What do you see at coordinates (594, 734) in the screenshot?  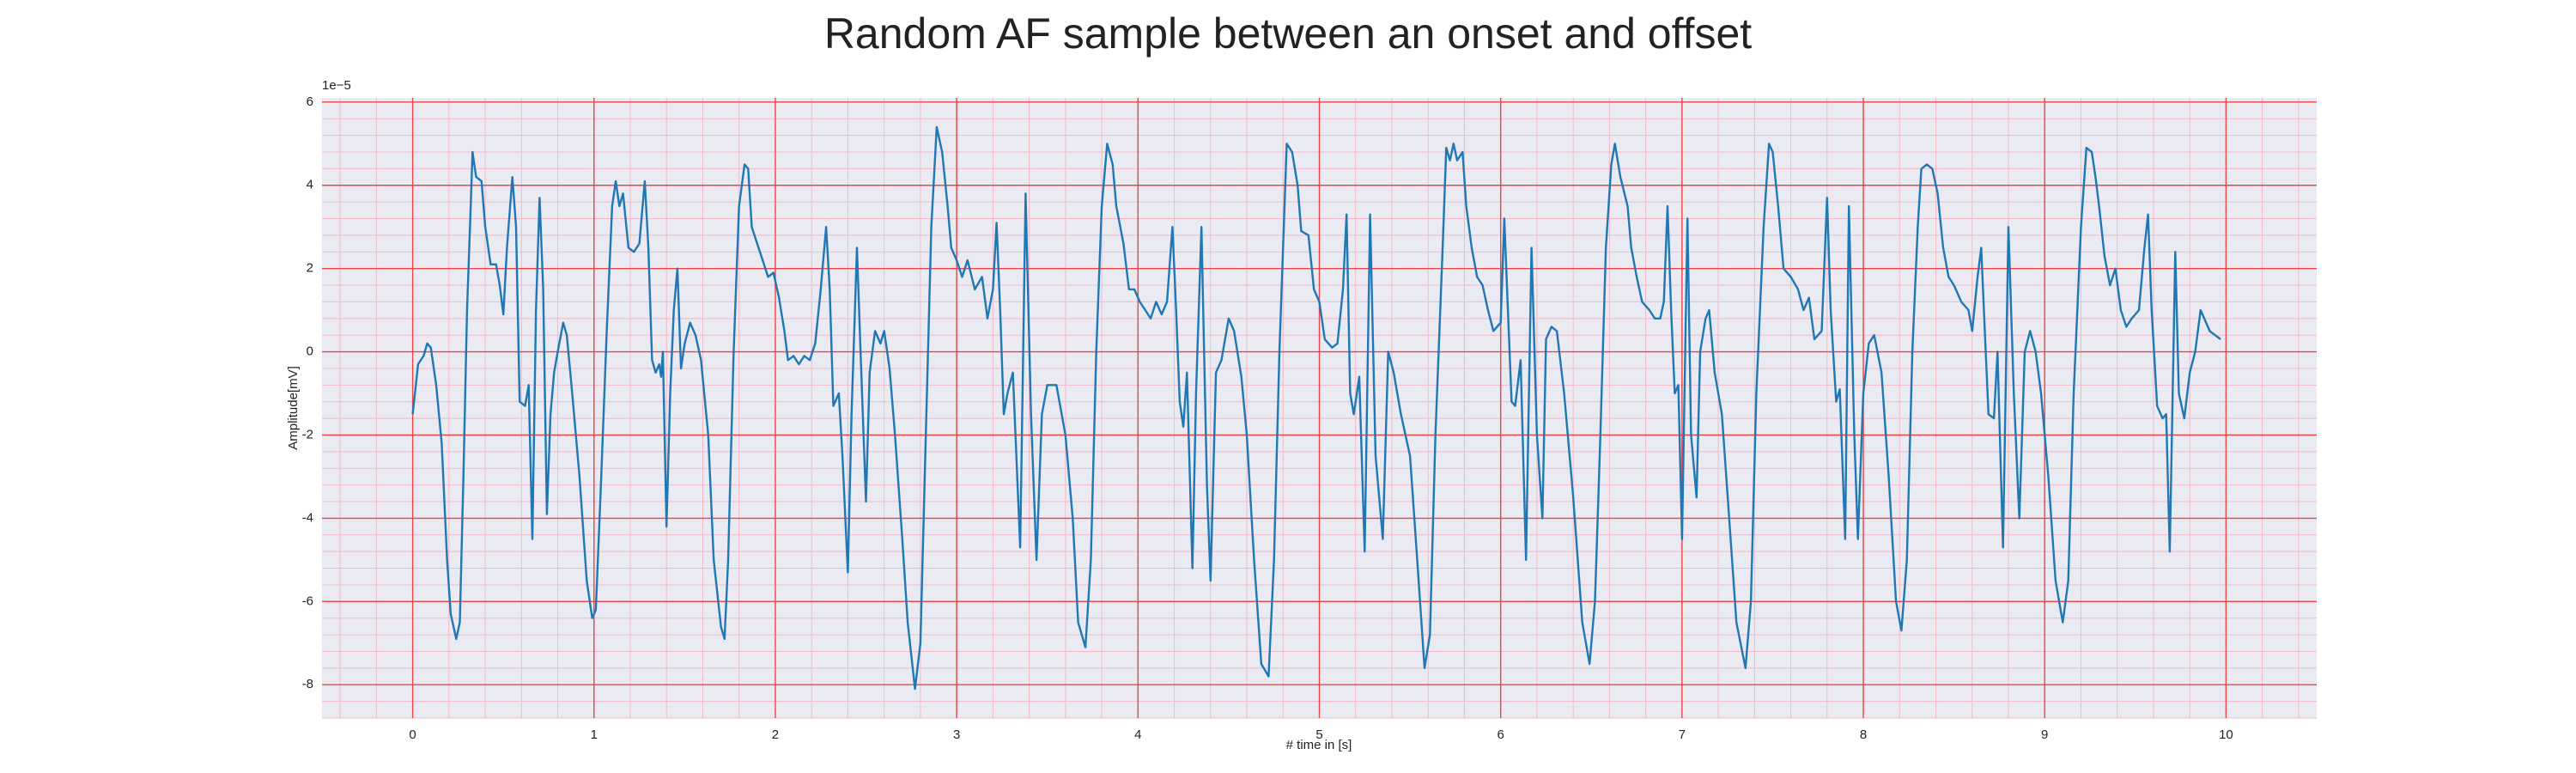 I see `x-tick-label: 1` at bounding box center [594, 734].